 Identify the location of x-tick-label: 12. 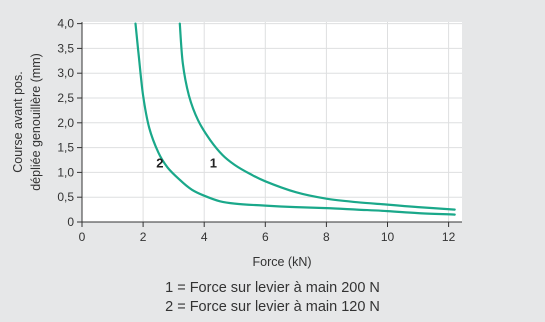
(449, 237).